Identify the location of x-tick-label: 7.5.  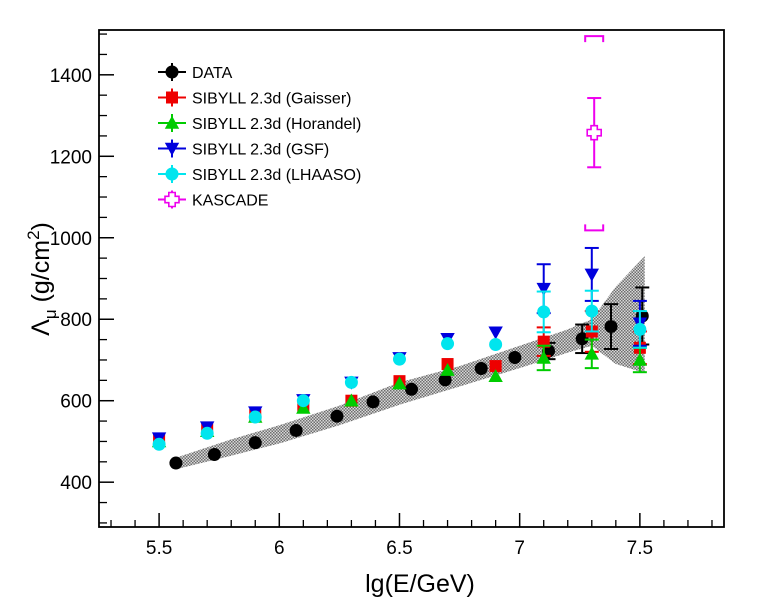
(640, 548).